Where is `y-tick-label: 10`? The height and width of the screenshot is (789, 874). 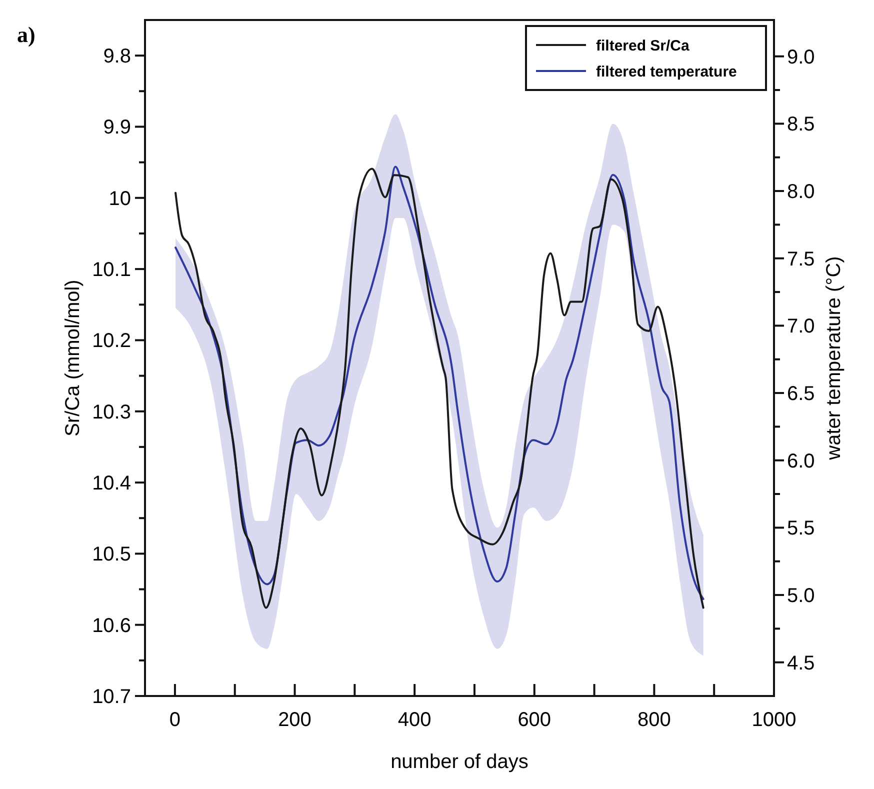 y-tick-label: 10 is located at coordinates (119, 199).